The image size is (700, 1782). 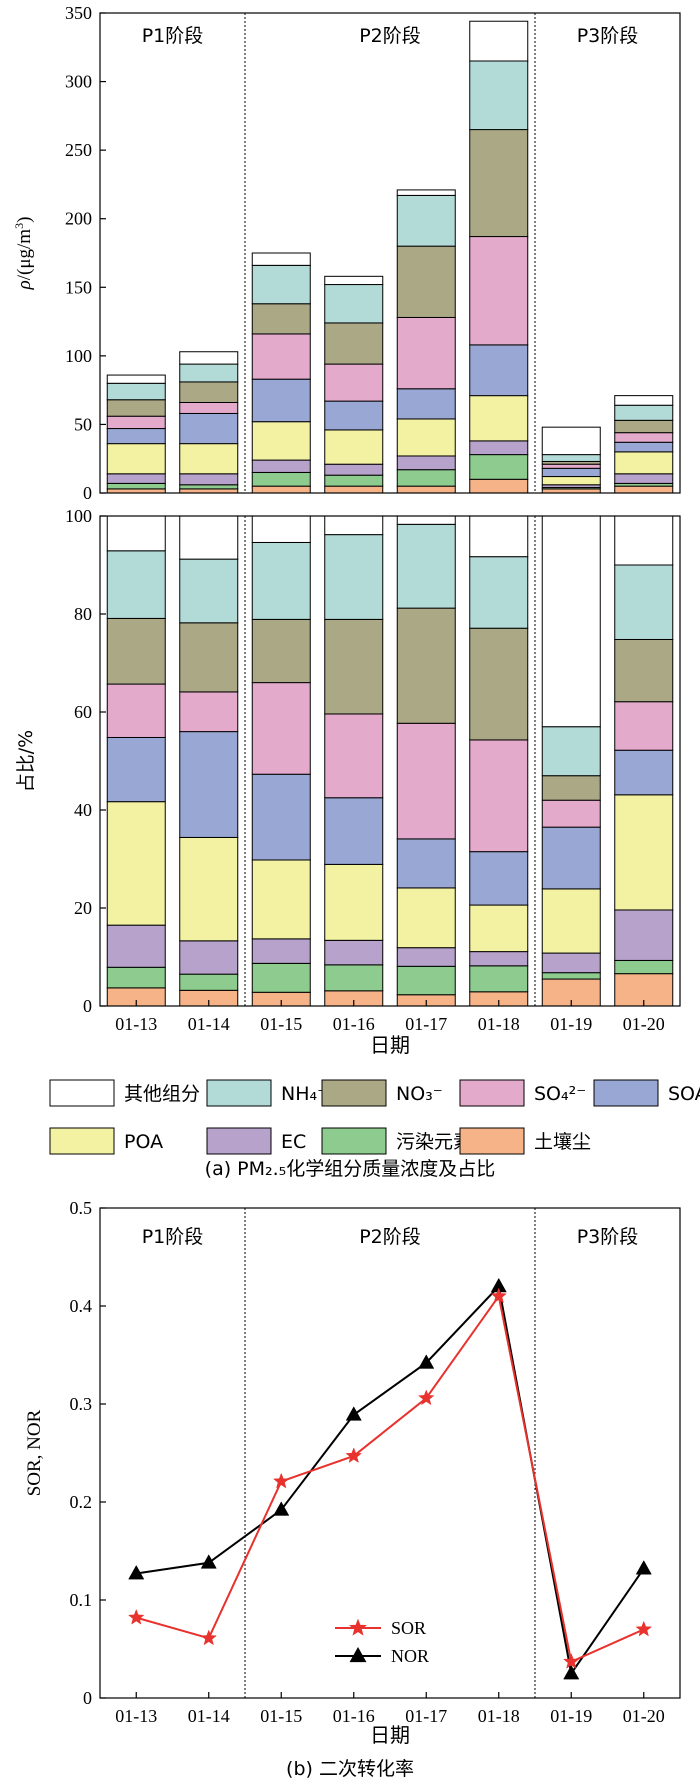 I want to click on x-tick-label: 01-19, so click(x=571, y=1716).